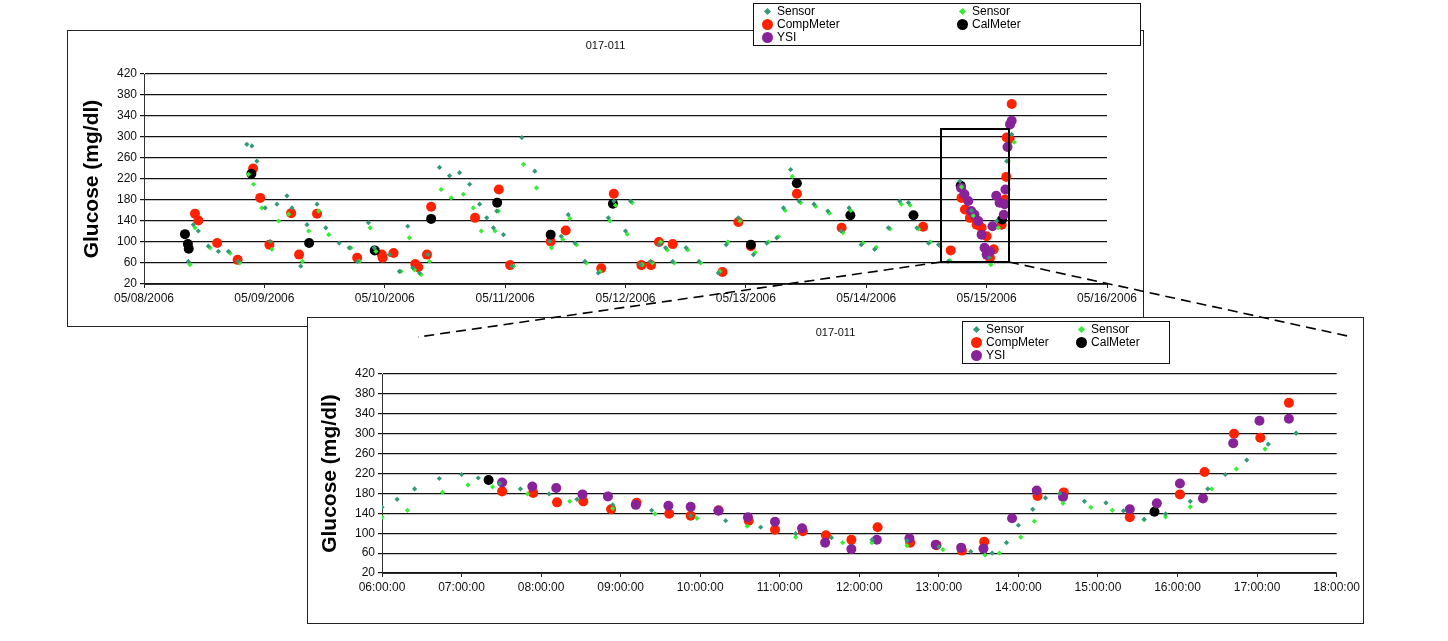 The width and height of the screenshot is (1448, 641). What do you see at coordinates (746, 297) in the screenshot?
I see `x-tick-label: 05/13/2006` at bounding box center [746, 297].